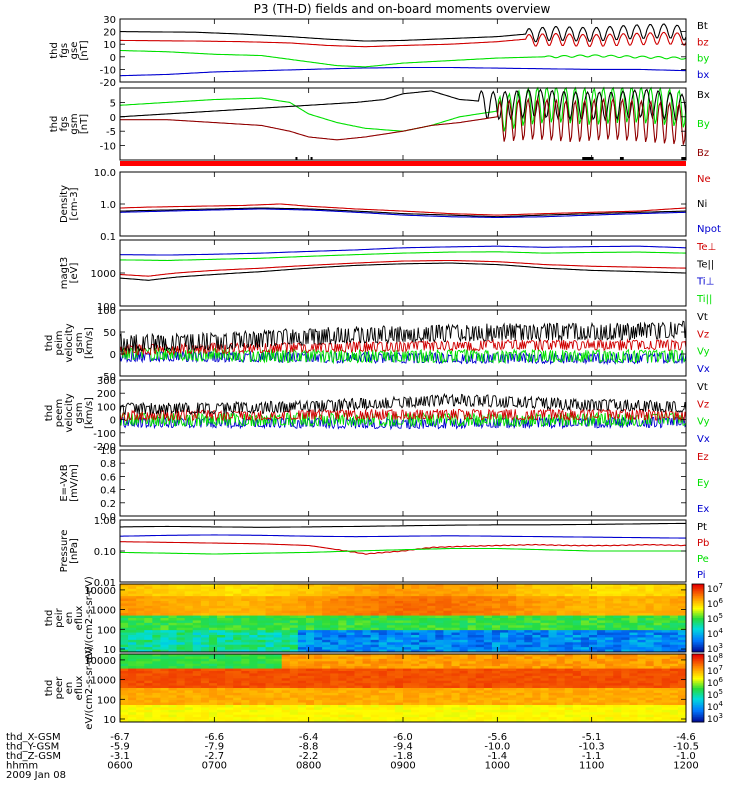 This screenshot has height=800, width=750. What do you see at coordinates (703, 543) in the screenshot?
I see `legend-entry: Pb` at bounding box center [703, 543].